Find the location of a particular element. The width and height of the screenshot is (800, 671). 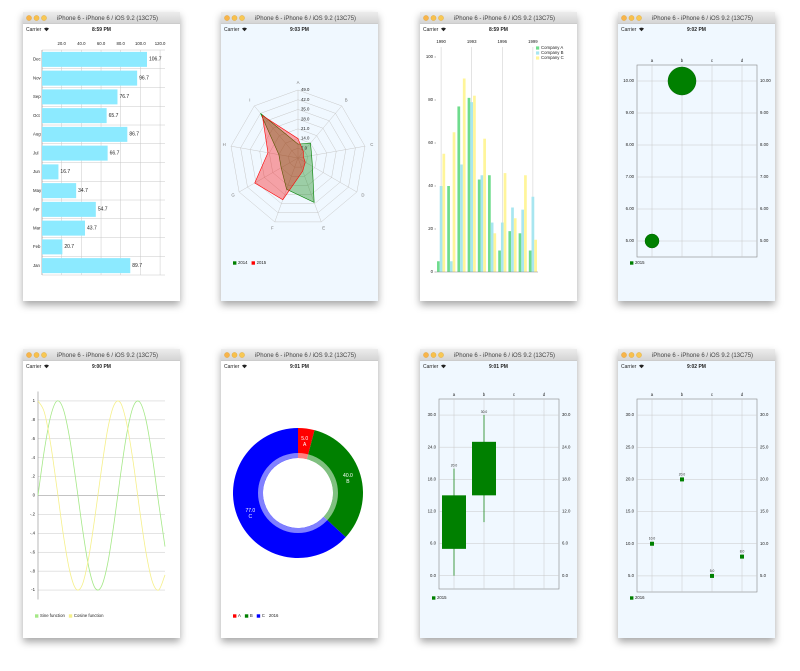

y-tick-label: -1 is located at coordinates (33, 589).